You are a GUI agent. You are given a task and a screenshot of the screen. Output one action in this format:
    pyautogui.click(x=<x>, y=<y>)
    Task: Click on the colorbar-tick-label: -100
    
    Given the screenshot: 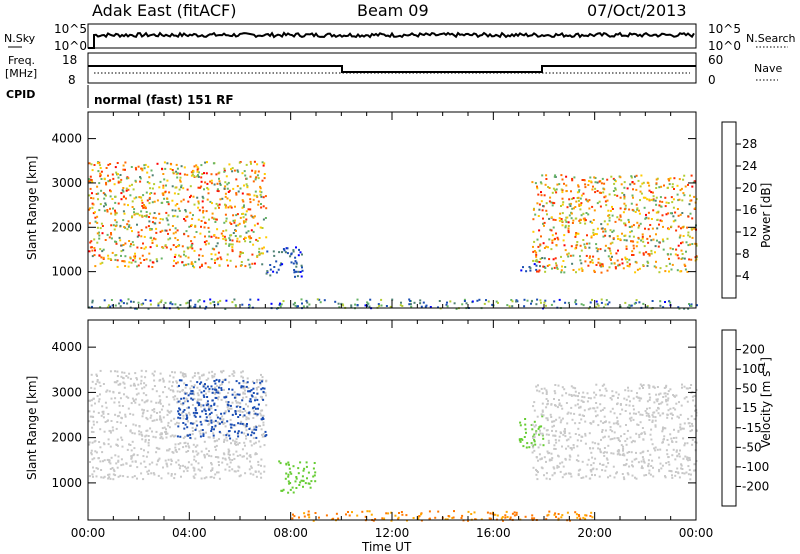 What is the action you would take?
    pyautogui.click(x=755, y=467)
    